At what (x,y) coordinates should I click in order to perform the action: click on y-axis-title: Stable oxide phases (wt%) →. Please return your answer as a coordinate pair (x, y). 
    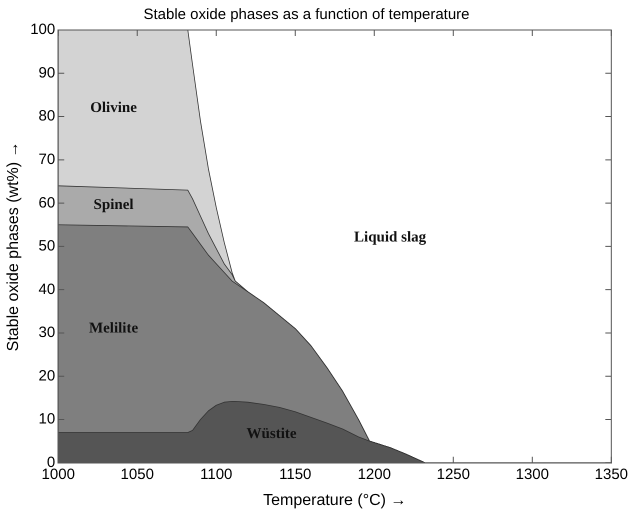
    Looking at the image, I should click on (13, 246).